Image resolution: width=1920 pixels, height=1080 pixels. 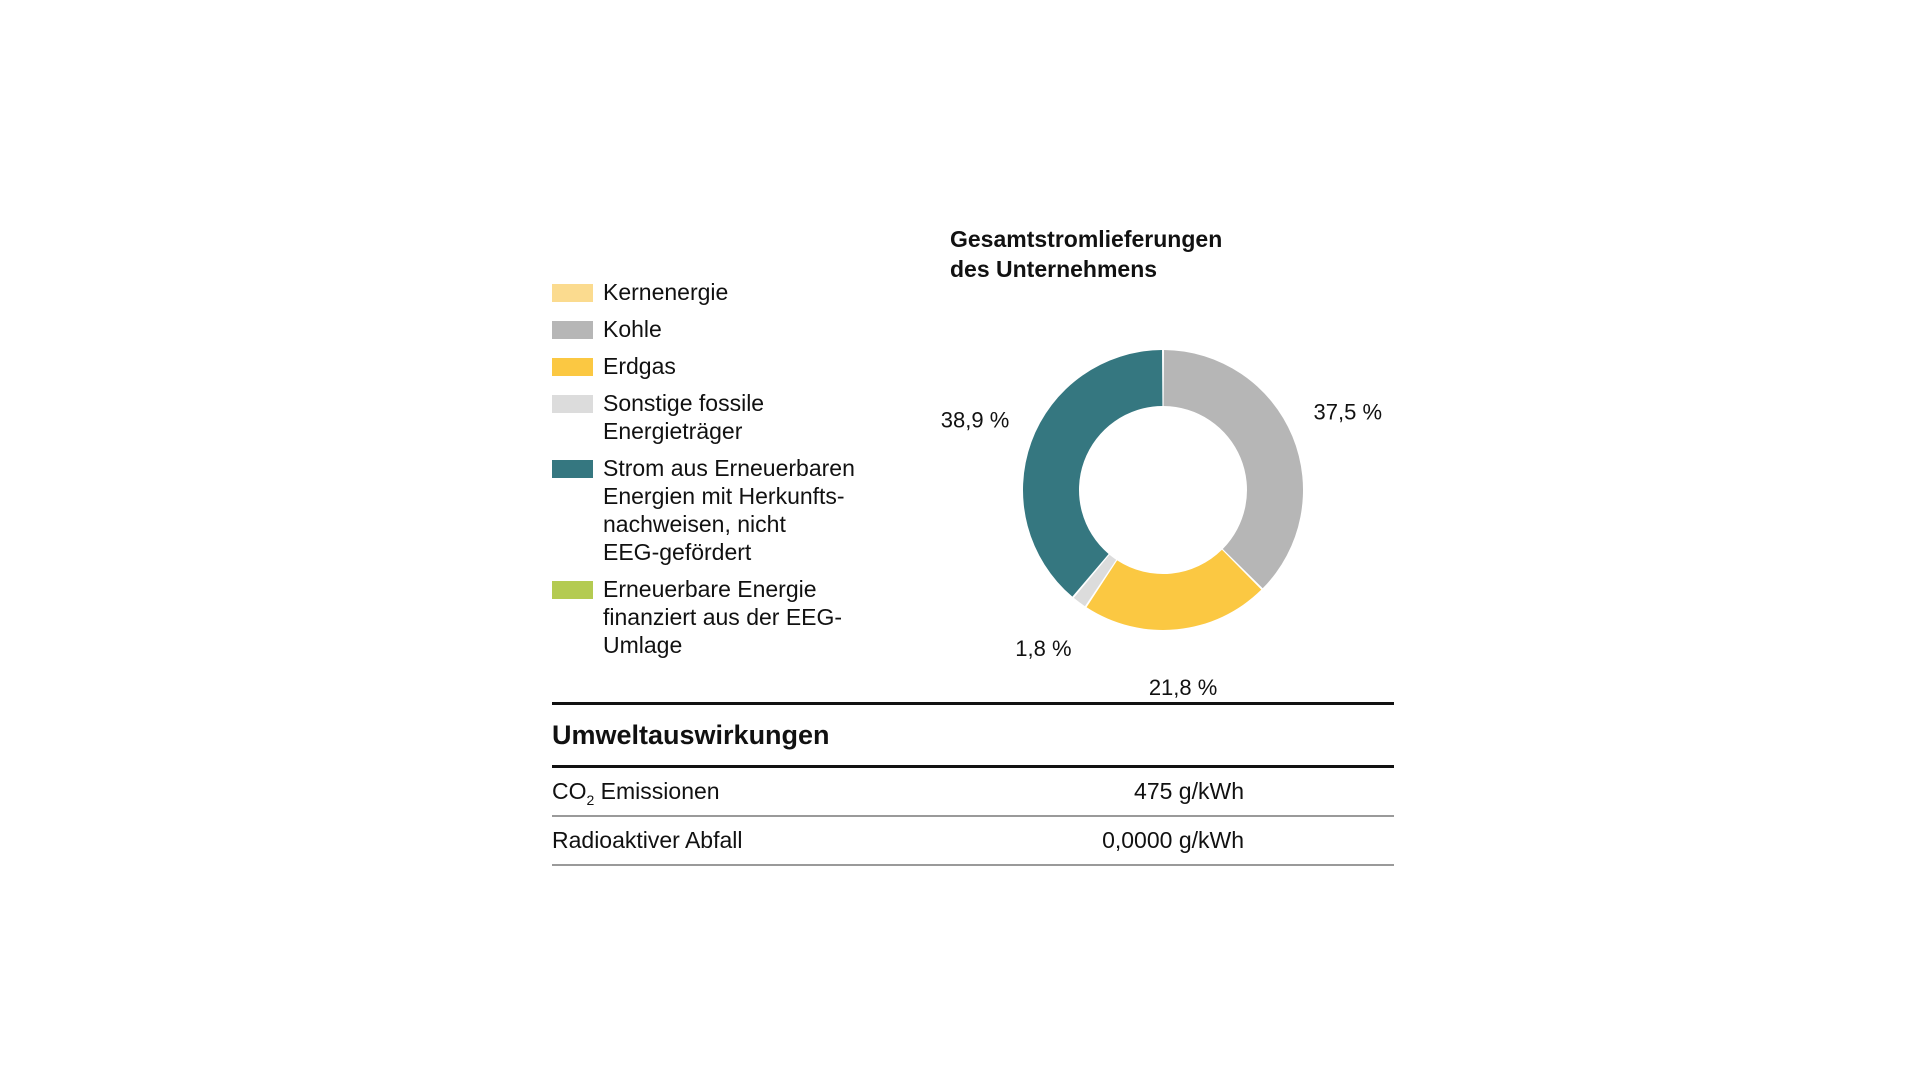 I want to click on legend-item: Erdgas, so click(x=722, y=366).